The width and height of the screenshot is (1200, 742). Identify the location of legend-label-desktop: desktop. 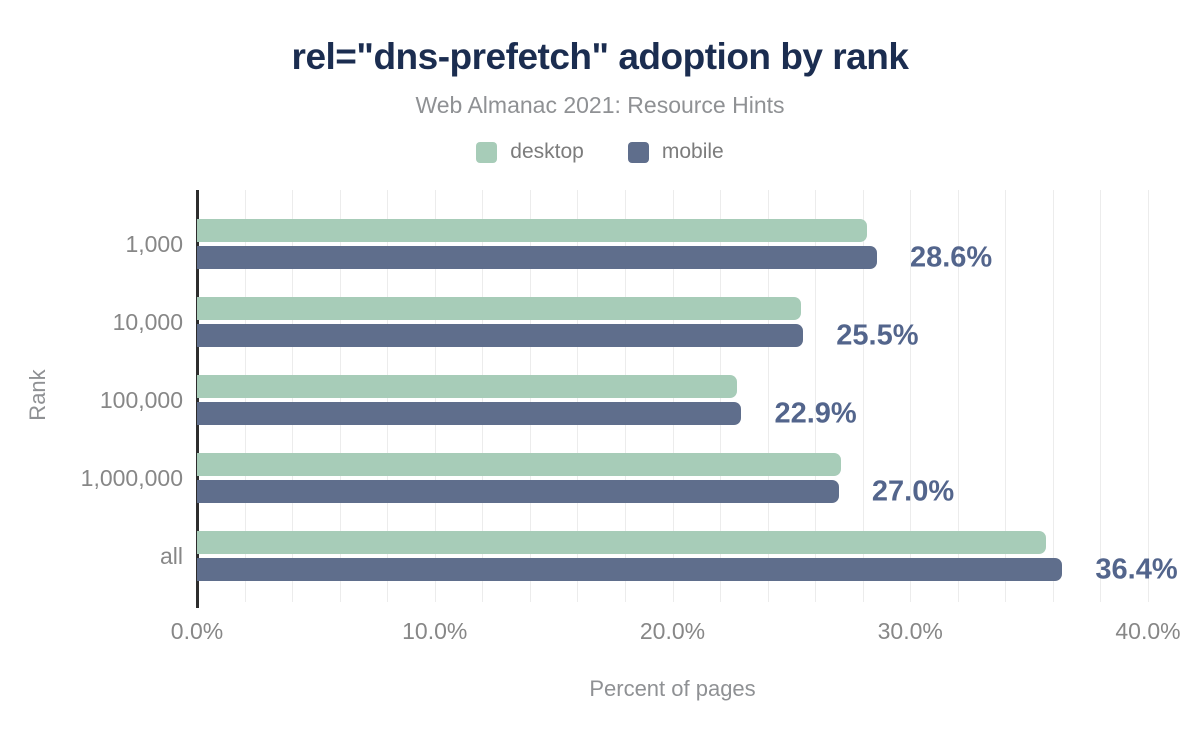
(547, 151).